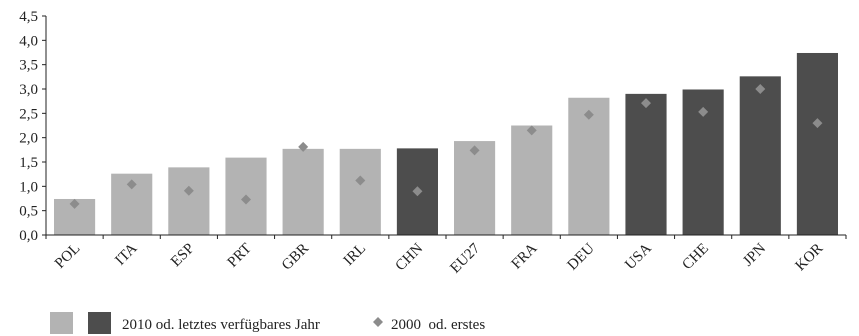  What do you see at coordinates (638, 256) in the screenshot?
I see `x-category-label: USA` at bounding box center [638, 256].